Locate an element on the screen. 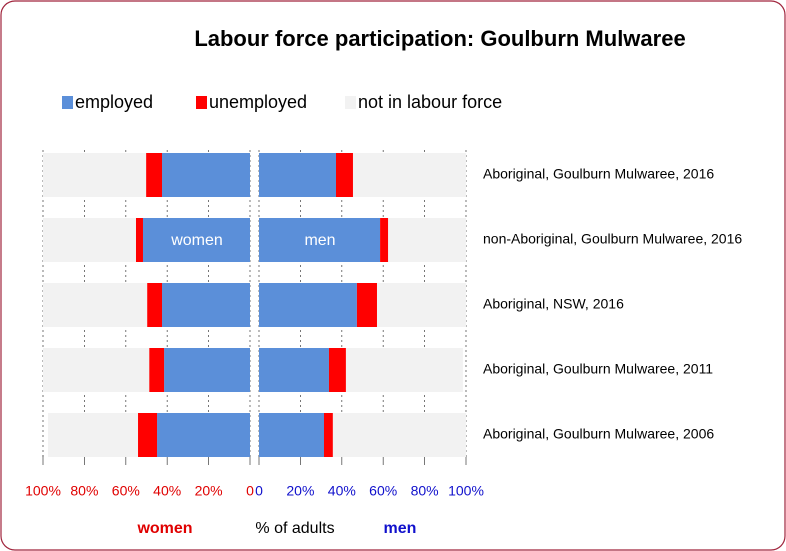 The image size is (786, 551). category-label: Aboriginal, Goulburn Mulwaree, 2006 is located at coordinates (598, 434).